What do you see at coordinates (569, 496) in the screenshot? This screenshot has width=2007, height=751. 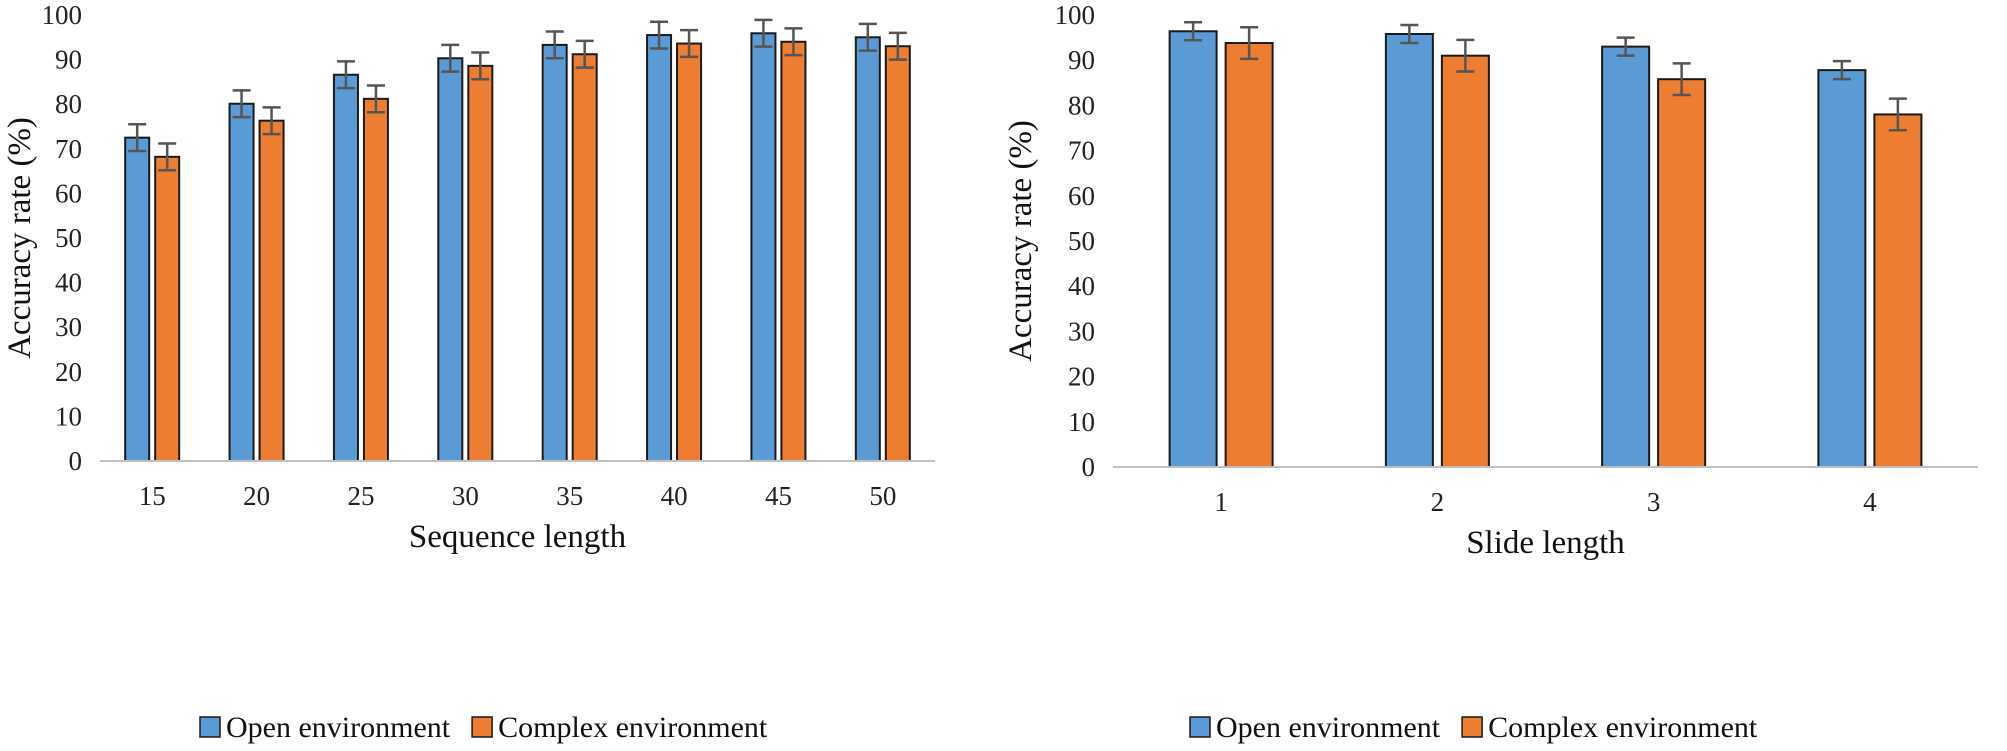 I see `x-tick-label: 35` at bounding box center [569, 496].